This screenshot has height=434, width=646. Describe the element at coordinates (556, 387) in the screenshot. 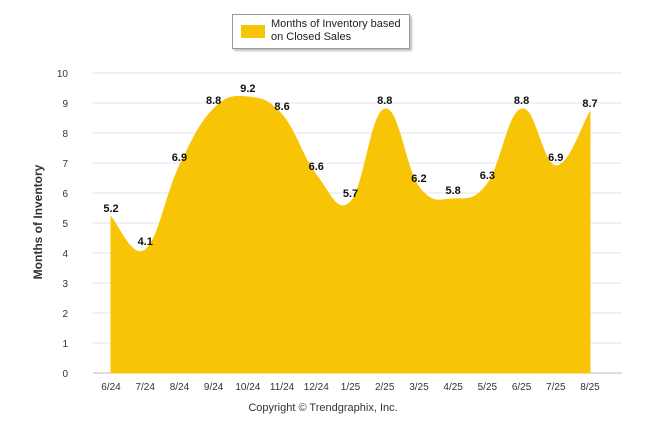

I see `x-tick-label: 7/25` at that location.